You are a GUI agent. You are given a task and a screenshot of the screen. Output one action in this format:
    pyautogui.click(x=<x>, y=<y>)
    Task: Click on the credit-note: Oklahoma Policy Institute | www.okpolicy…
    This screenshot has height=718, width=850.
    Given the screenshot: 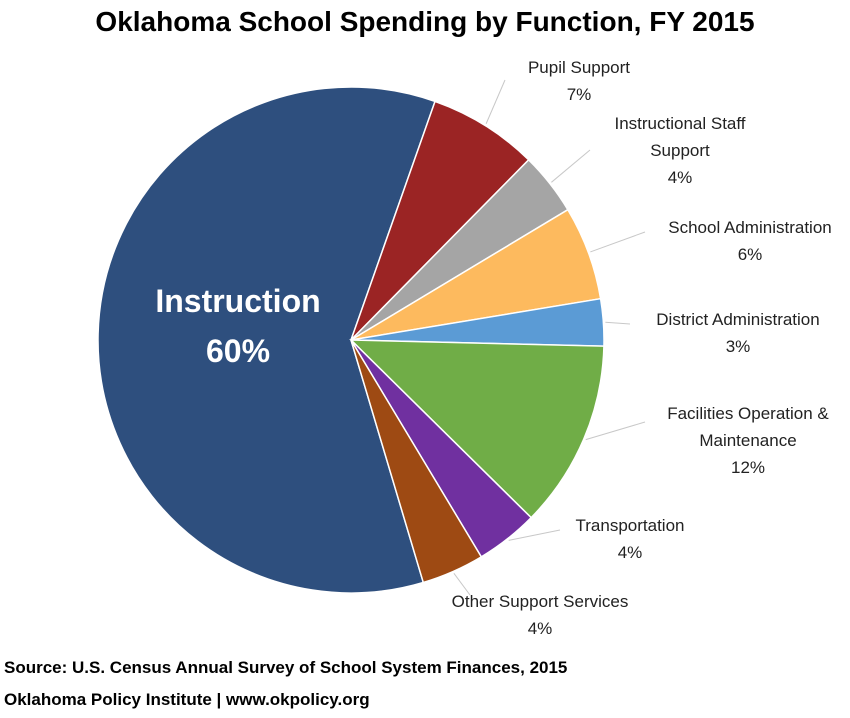 What is the action you would take?
    pyautogui.click(x=187, y=699)
    